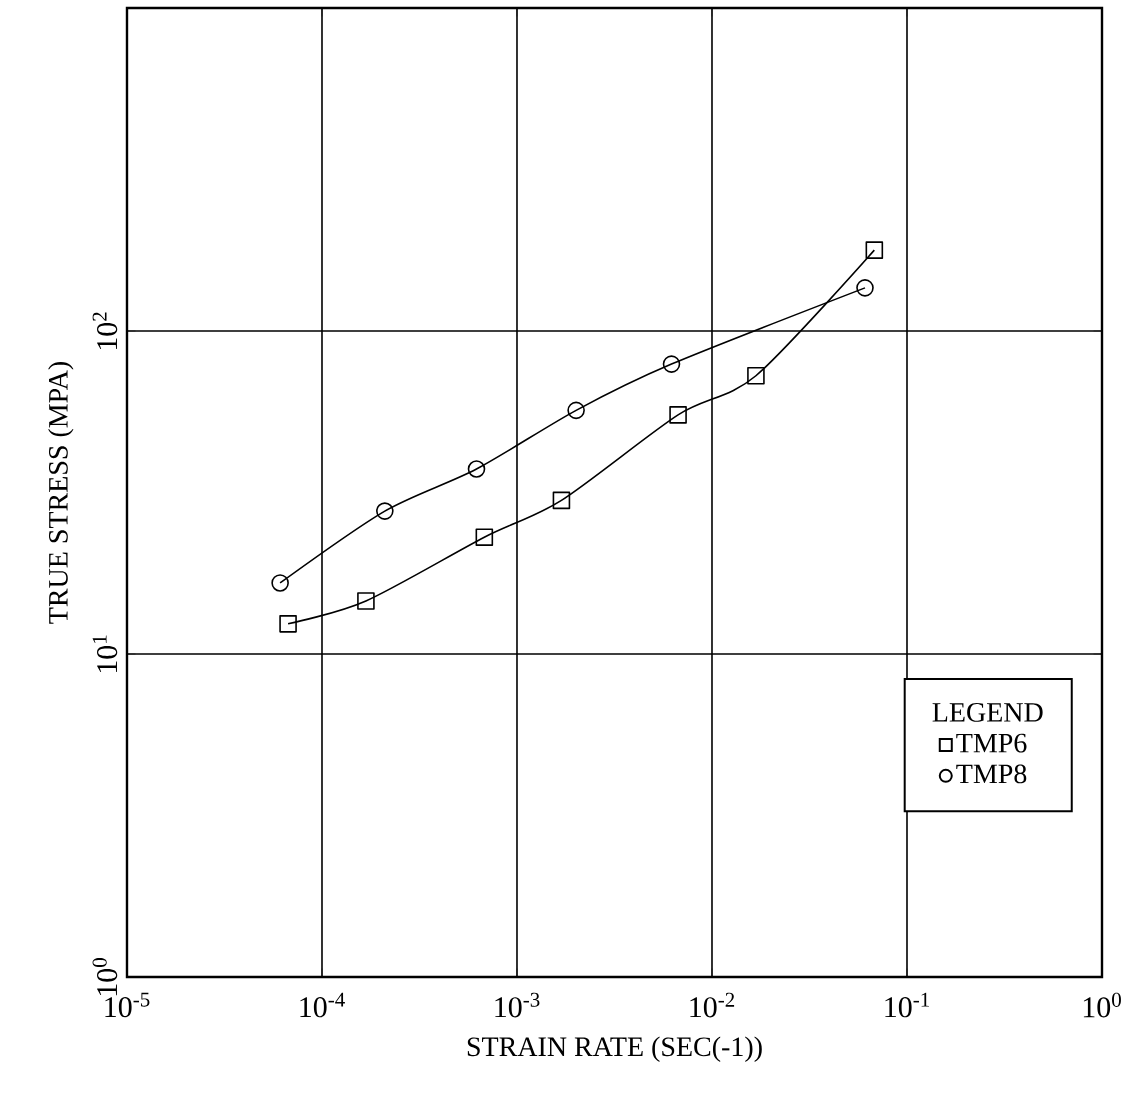  I want to click on x-axis-title: STRAIN RATE (SEC(-1)), so click(614, 1049).